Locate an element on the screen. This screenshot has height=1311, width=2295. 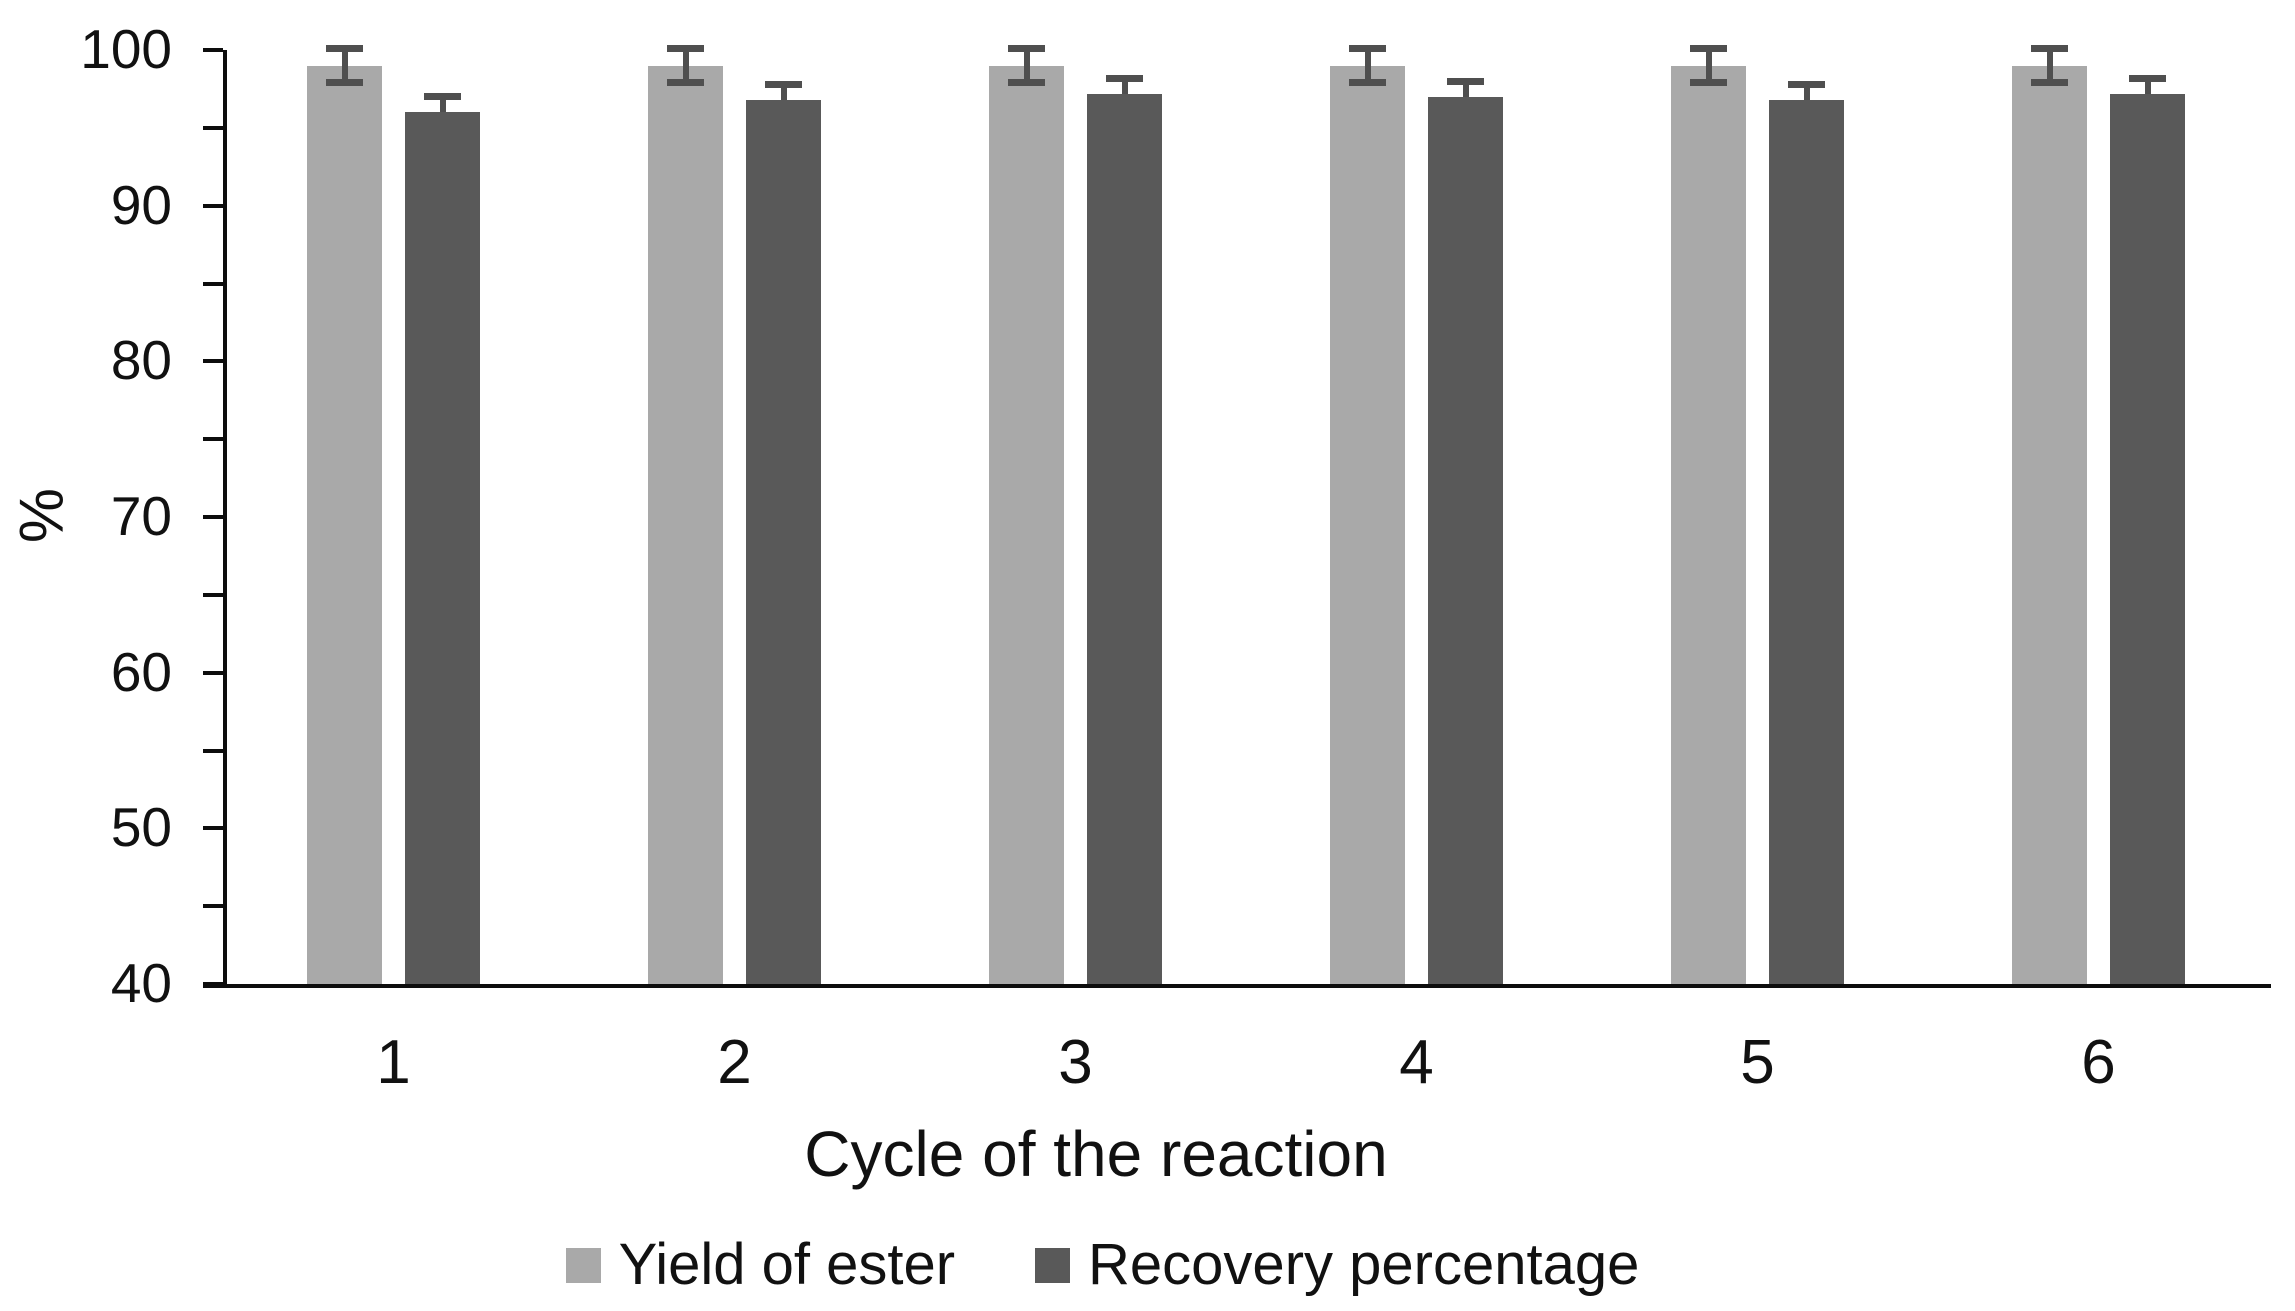
x-category-label: 4 is located at coordinates (1416, 1062).